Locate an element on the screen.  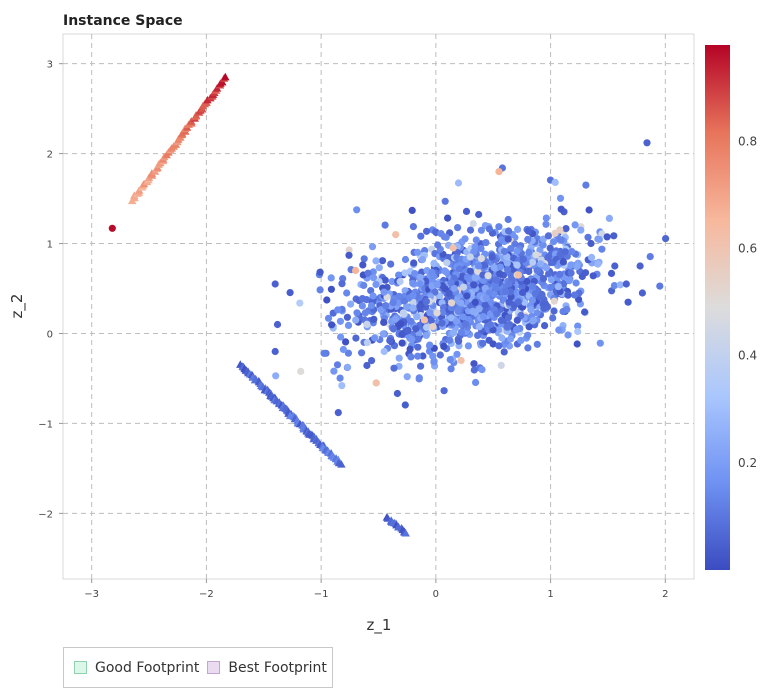
chart-title: Instance Space is located at coordinates (123, 21).